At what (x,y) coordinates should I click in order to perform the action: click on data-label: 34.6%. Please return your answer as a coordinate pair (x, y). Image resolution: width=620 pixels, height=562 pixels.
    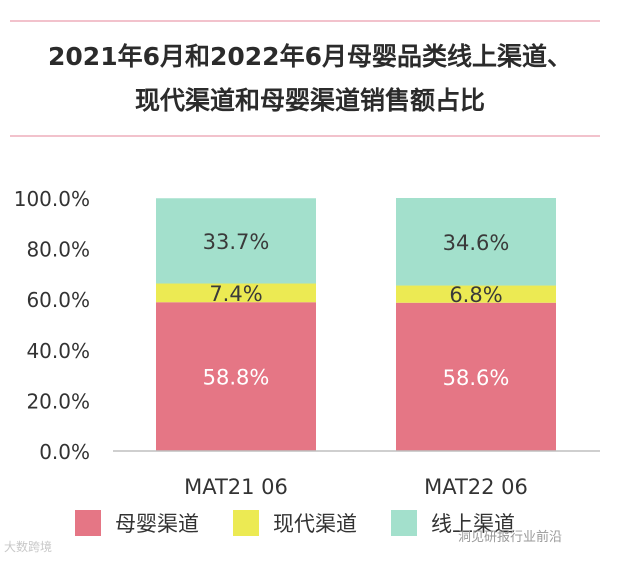
    Looking at the image, I should click on (476, 243).